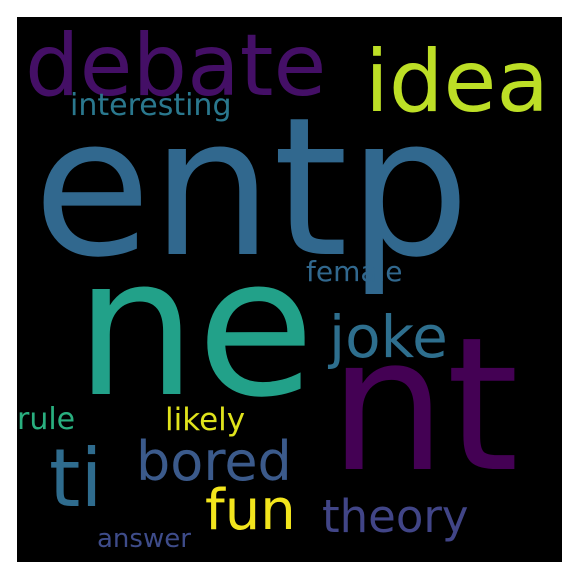 Image resolution: width=579 pixels, height=579 pixels. What do you see at coordinates (457, 82) in the screenshot?
I see `word-idea: idea` at bounding box center [457, 82].